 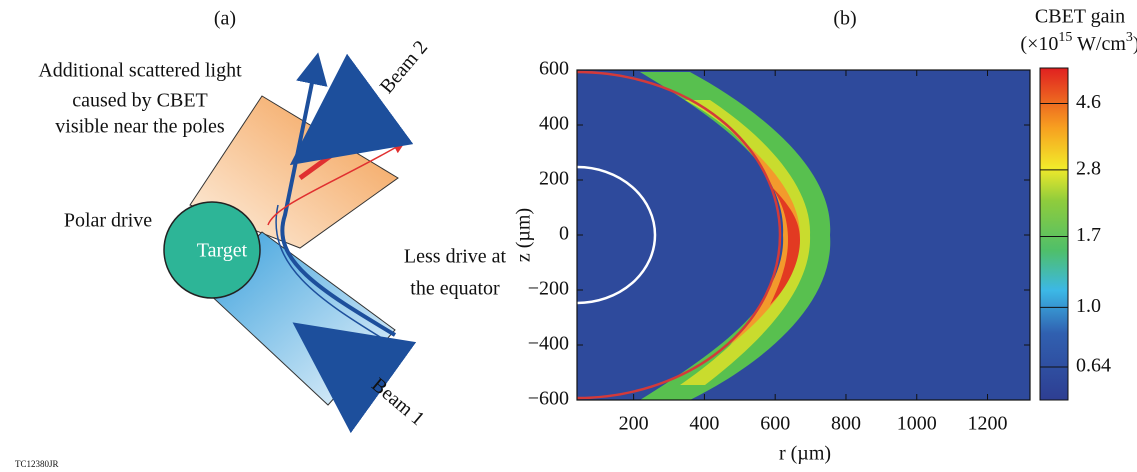 What do you see at coordinates (1099, 44) in the screenshot?
I see `unit-part: W/cm` at bounding box center [1099, 44].